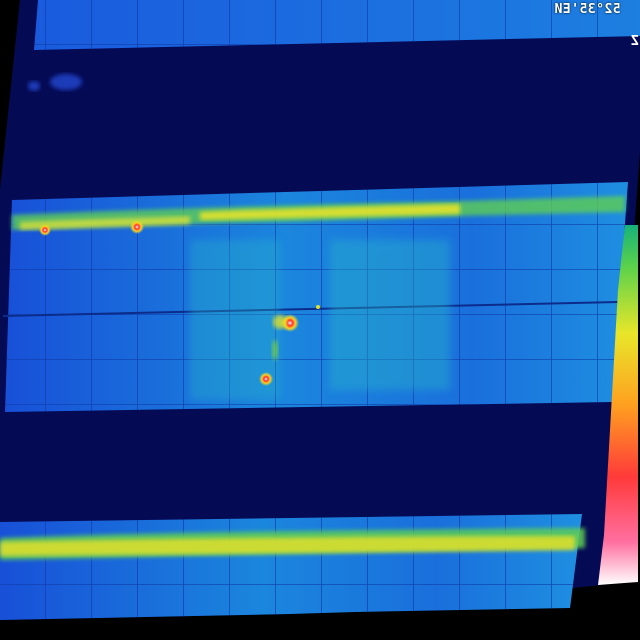 The image size is (640, 640). What do you see at coordinates (618, 405) in the screenshot?
I see `thermal-color-scale-icon` at bounding box center [618, 405].